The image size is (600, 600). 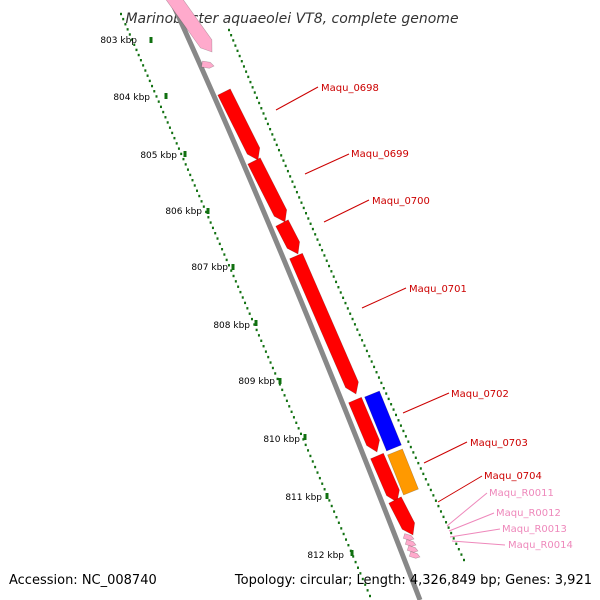 What do you see at coordinates (383, 421) in the screenshot?
I see `gene-blue-bar` at bounding box center [383, 421].